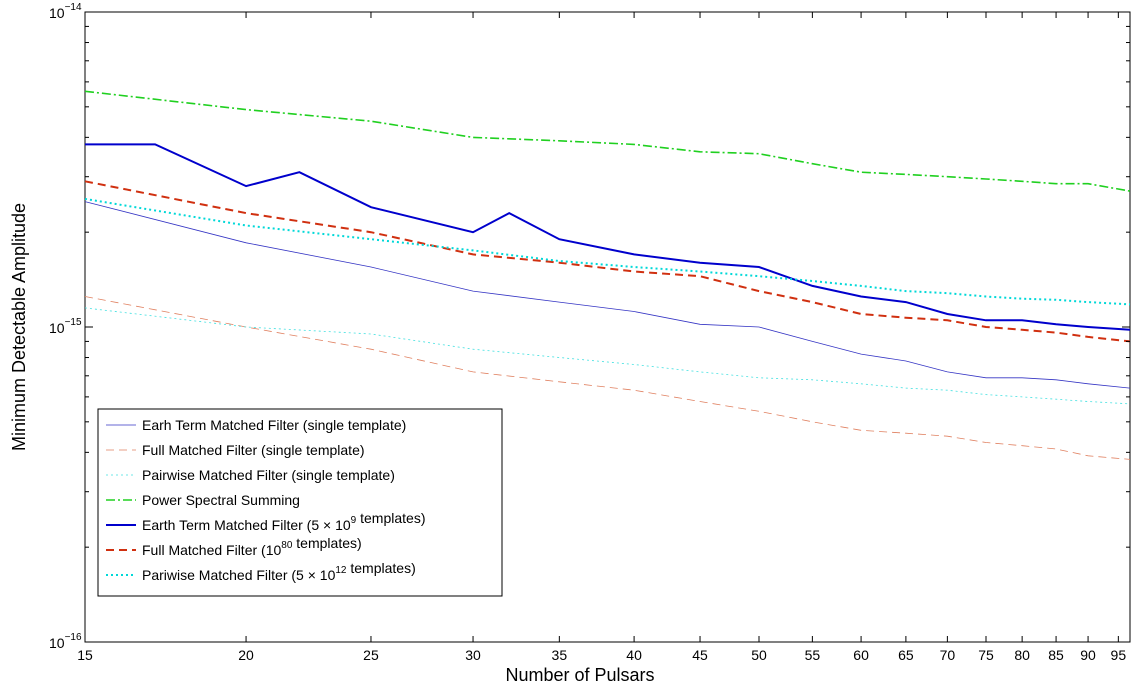  Describe the element at coordinates (906, 655) in the screenshot. I see `x-tick-label: 65` at that location.